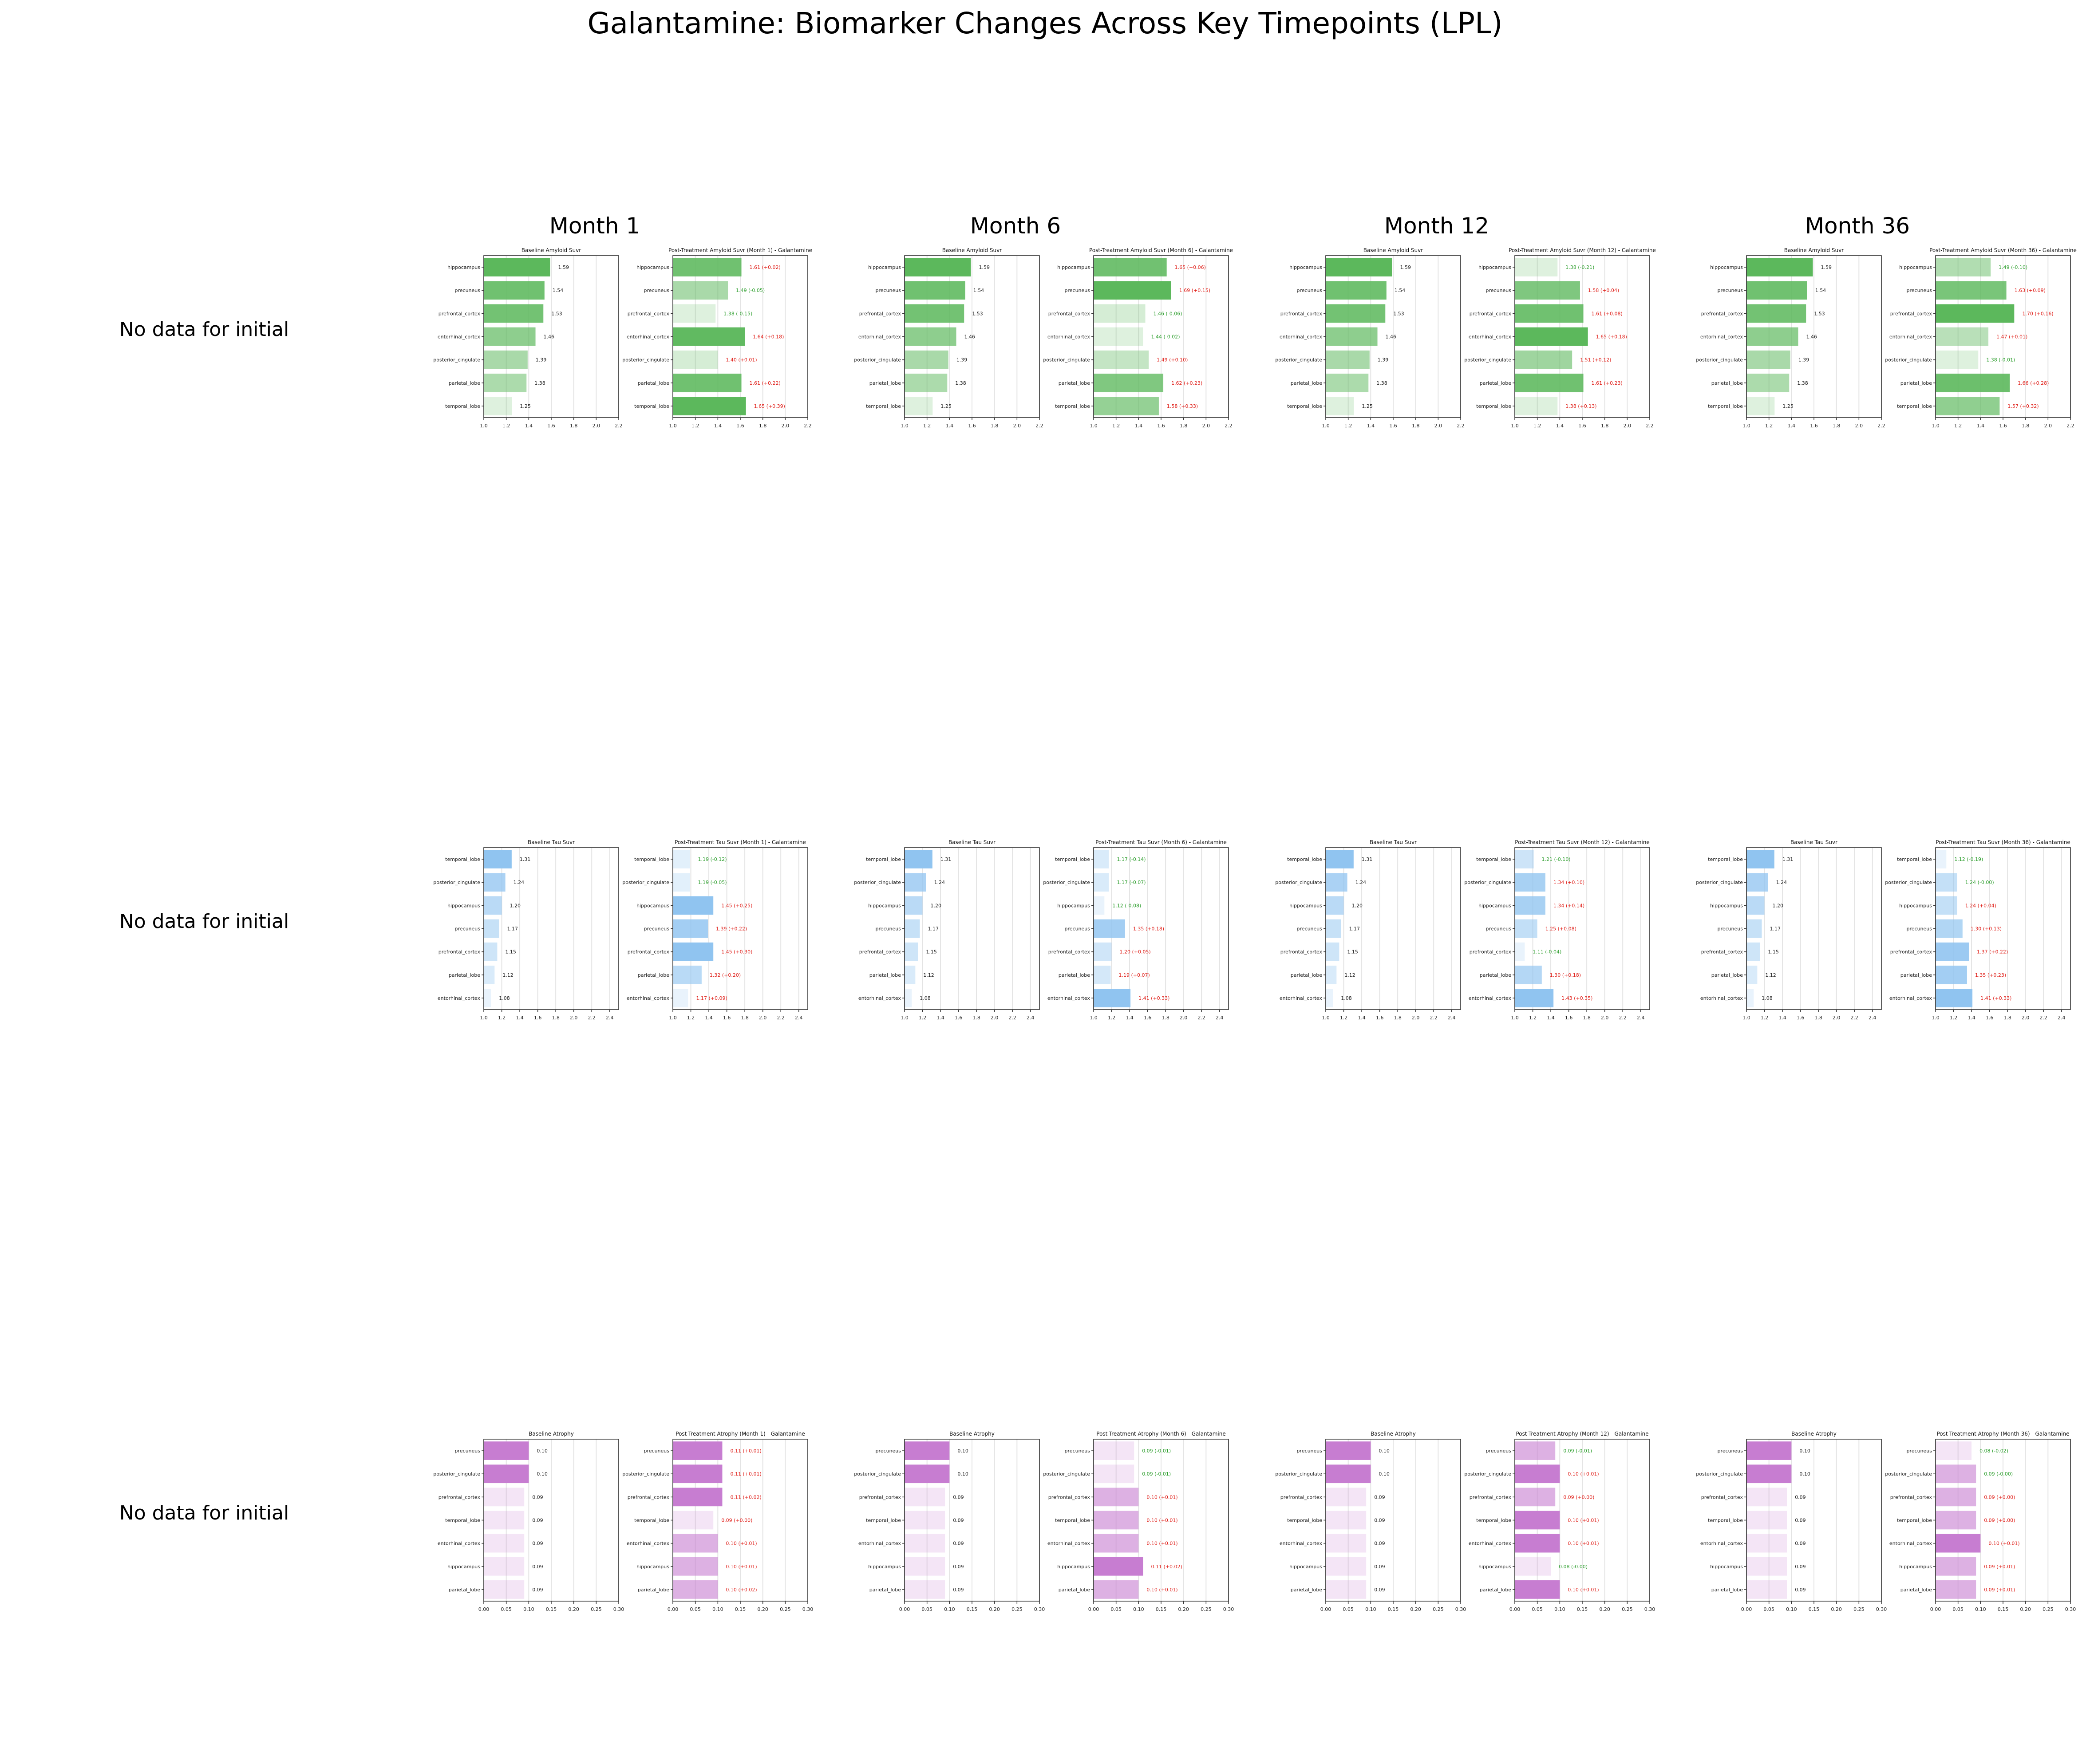 This screenshot has height=1764, width=2090. Describe the element at coordinates (541, 360) in the screenshot. I see `value-label: 1.39` at that location.